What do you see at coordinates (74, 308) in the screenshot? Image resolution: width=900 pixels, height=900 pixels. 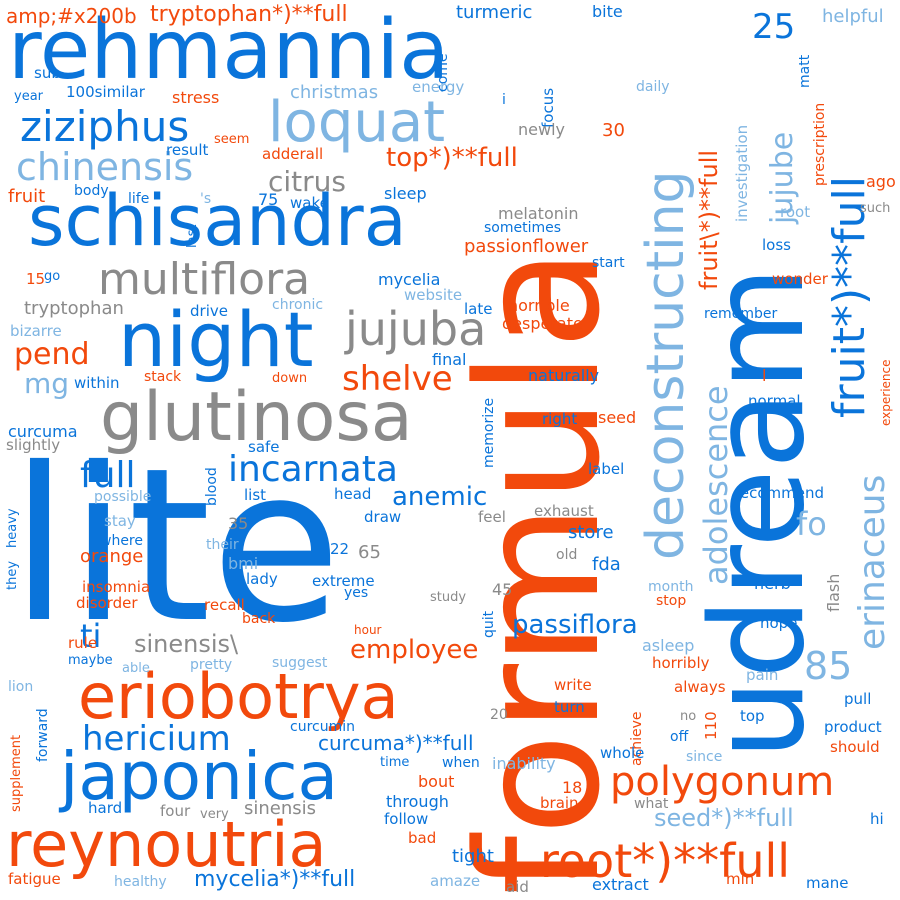 I see `word-tryptophan: tryptophan` at bounding box center [74, 308].